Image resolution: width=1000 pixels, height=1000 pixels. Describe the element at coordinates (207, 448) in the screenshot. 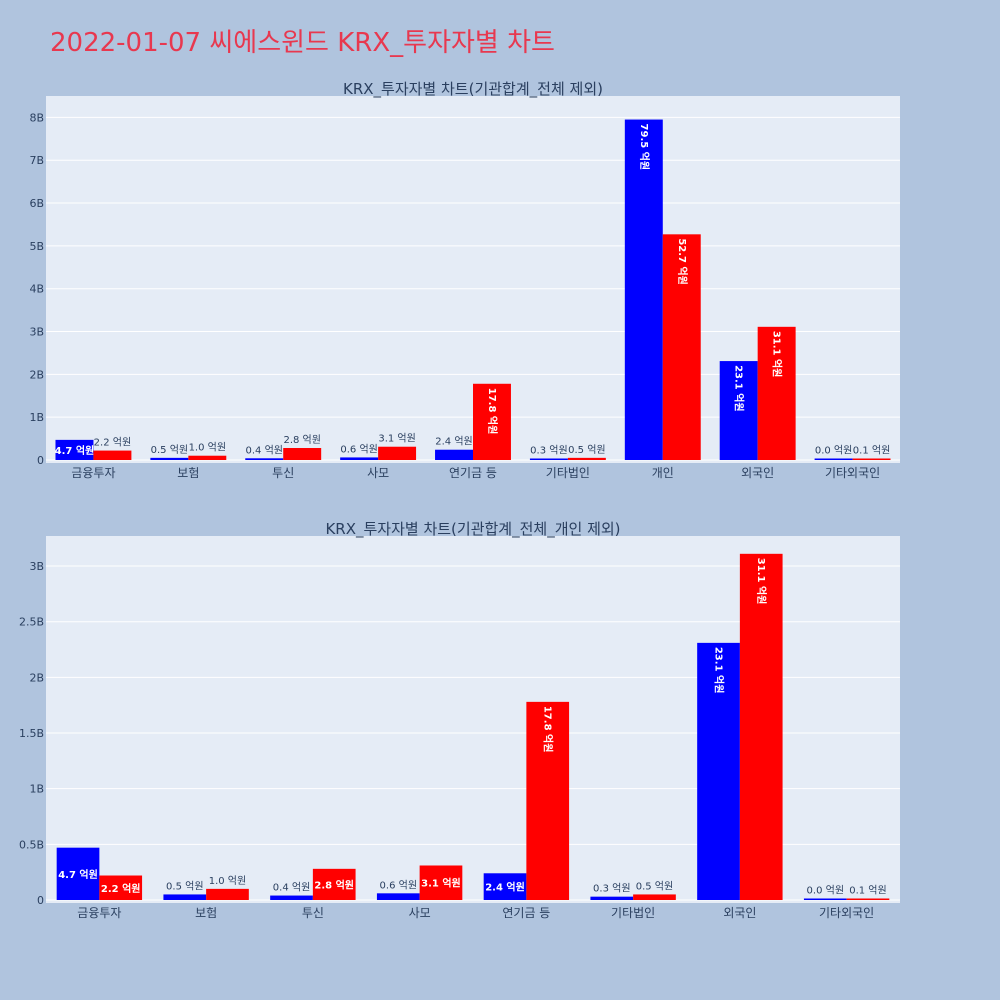

I see `data-label: 1.0 억원` at that location.